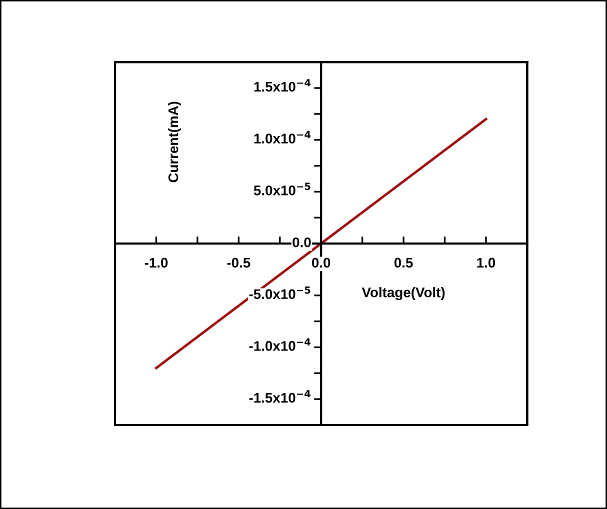  What do you see at coordinates (279, 344) in the screenshot?
I see `y-tick-label: -1.0x10$^{−4}$` at bounding box center [279, 344].